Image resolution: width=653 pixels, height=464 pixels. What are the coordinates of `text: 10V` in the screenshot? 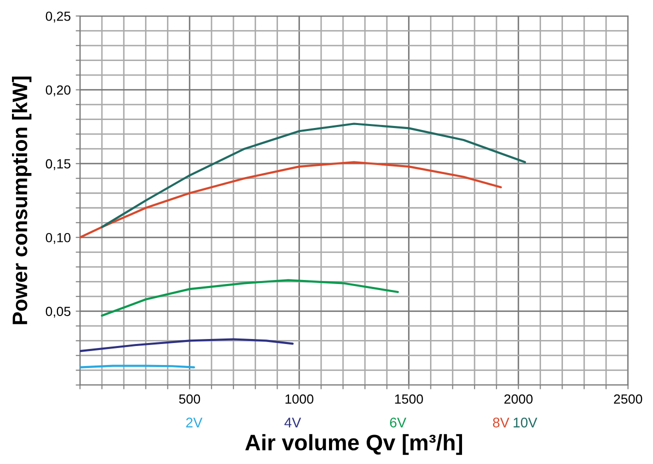 It's located at (526, 423).